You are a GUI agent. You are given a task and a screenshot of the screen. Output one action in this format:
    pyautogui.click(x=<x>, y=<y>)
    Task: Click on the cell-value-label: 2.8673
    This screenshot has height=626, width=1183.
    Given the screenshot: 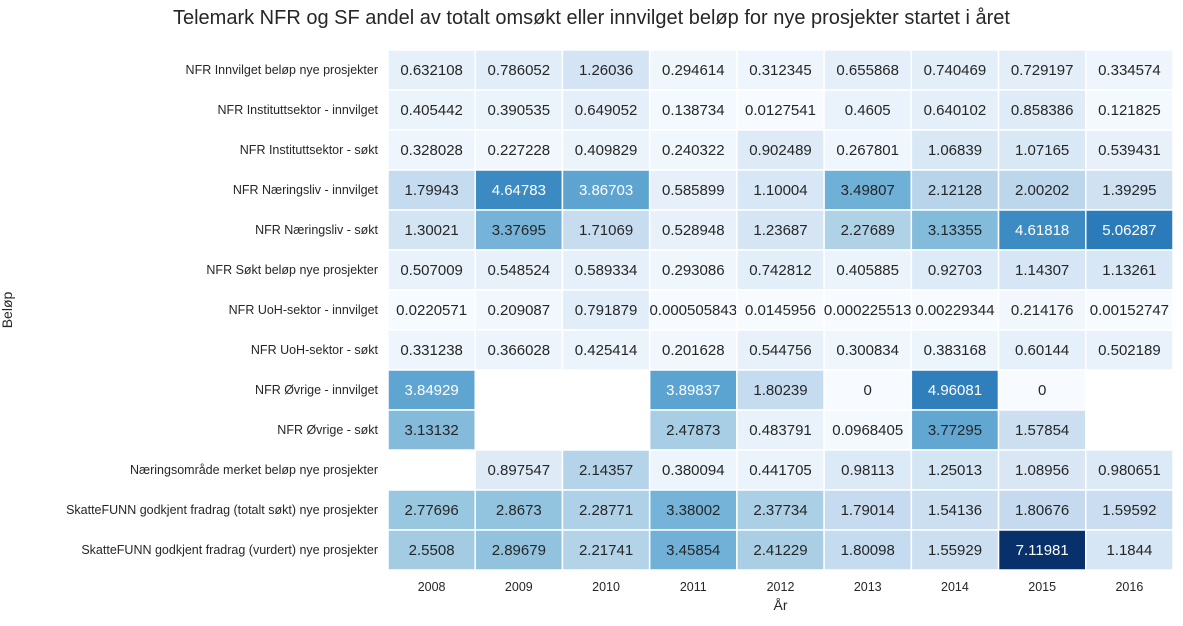 What is the action you would take?
    pyautogui.click(x=519, y=510)
    